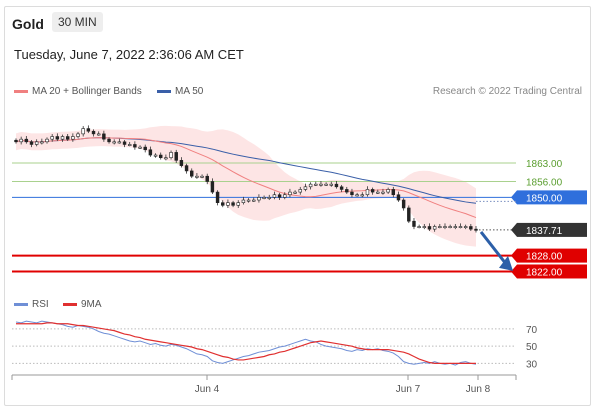  I want to click on legend-ma50-label: MA 50, so click(189, 91).